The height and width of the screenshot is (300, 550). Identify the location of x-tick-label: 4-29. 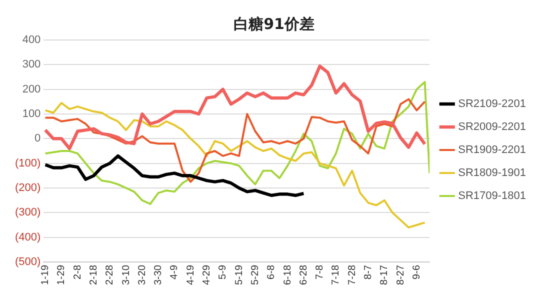
(207, 274).